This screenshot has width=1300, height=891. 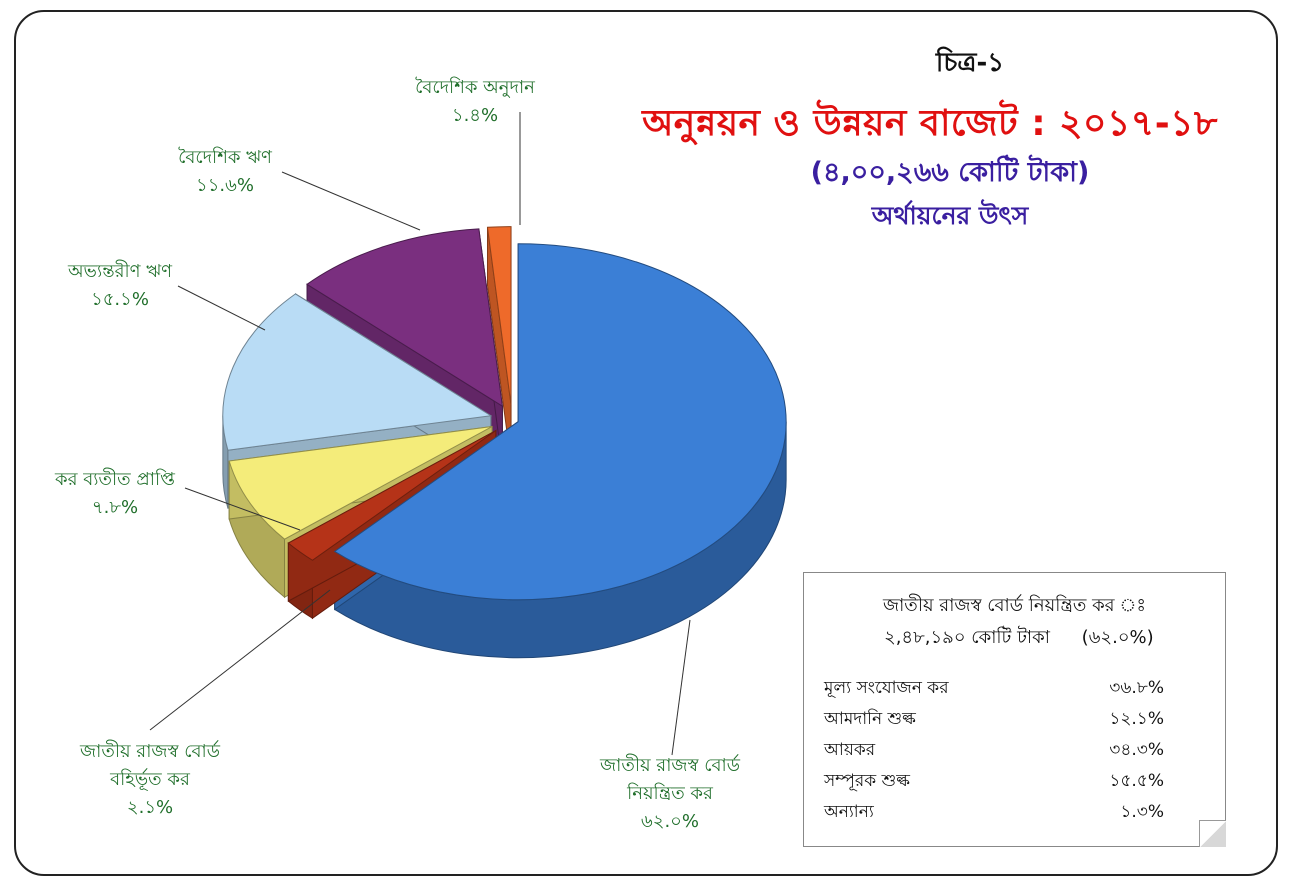 What do you see at coordinates (475, 102) in the screenshot?
I see `slice-label-foreign-grant: বৈদেশিক অনুদান ১.৪%` at bounding box center [475, 102].